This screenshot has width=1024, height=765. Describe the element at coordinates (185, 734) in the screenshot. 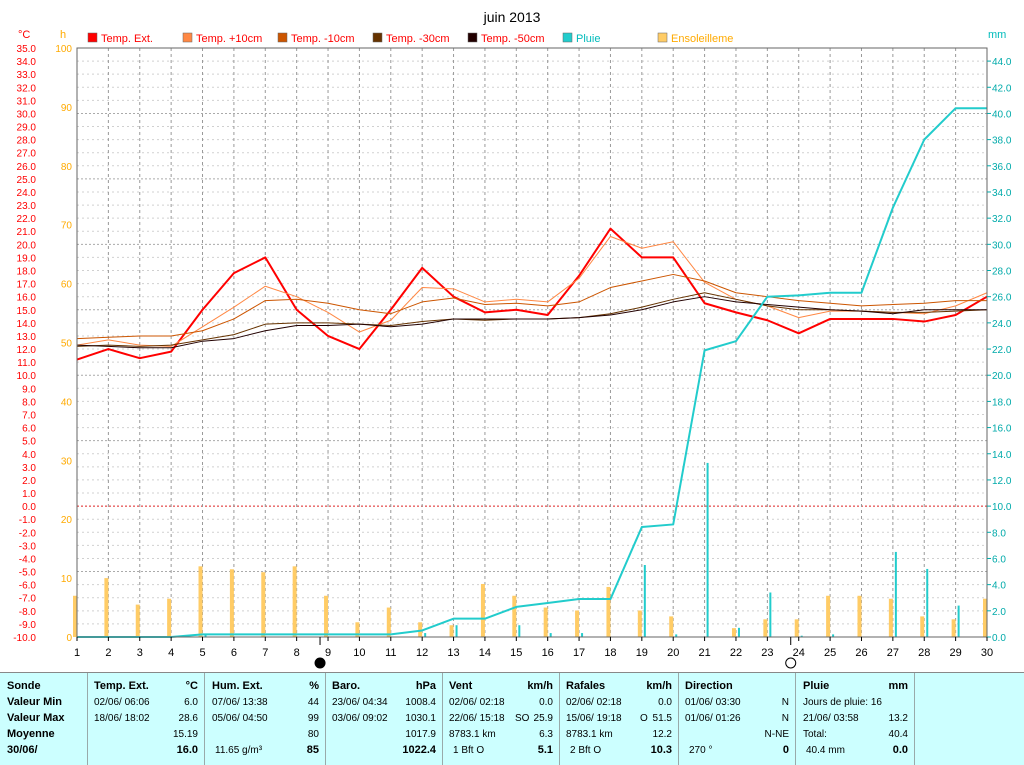

I see `temp-mean: 15.19` at that location.